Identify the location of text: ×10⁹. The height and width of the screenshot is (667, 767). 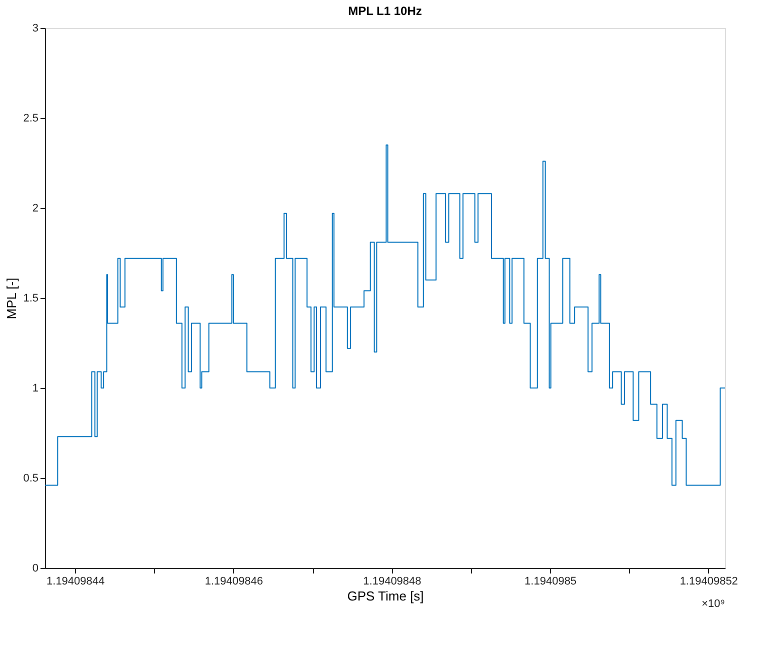
(713, 604).